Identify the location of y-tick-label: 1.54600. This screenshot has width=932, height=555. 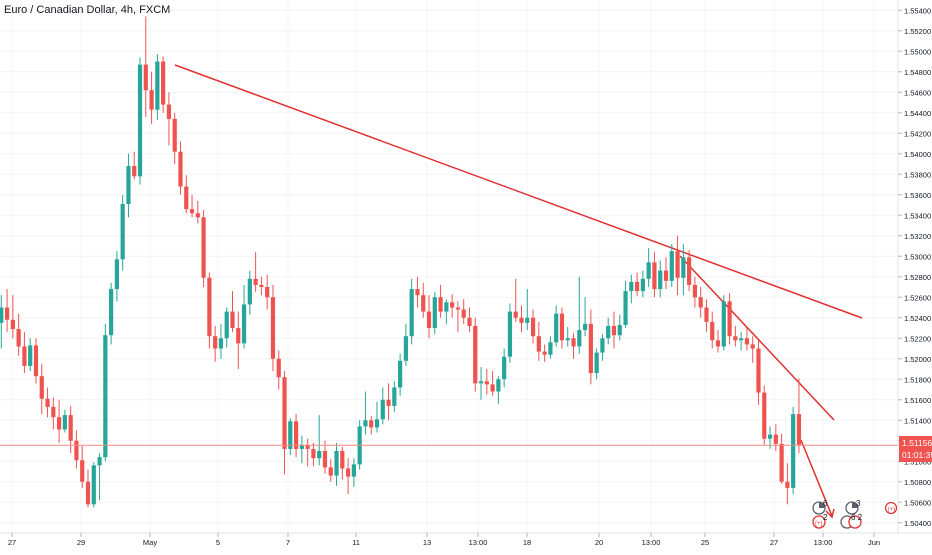
(917, 92).